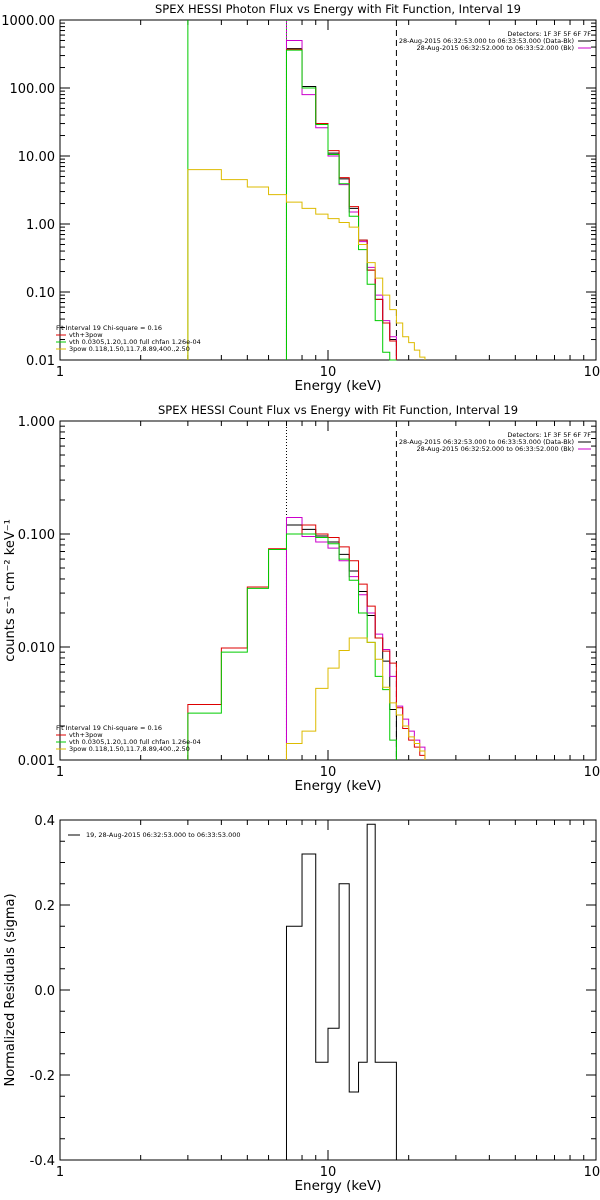  Describe the element at coordinates (44, 906) in the screenshot. I see `y-tick-label: 0.2` at that location.